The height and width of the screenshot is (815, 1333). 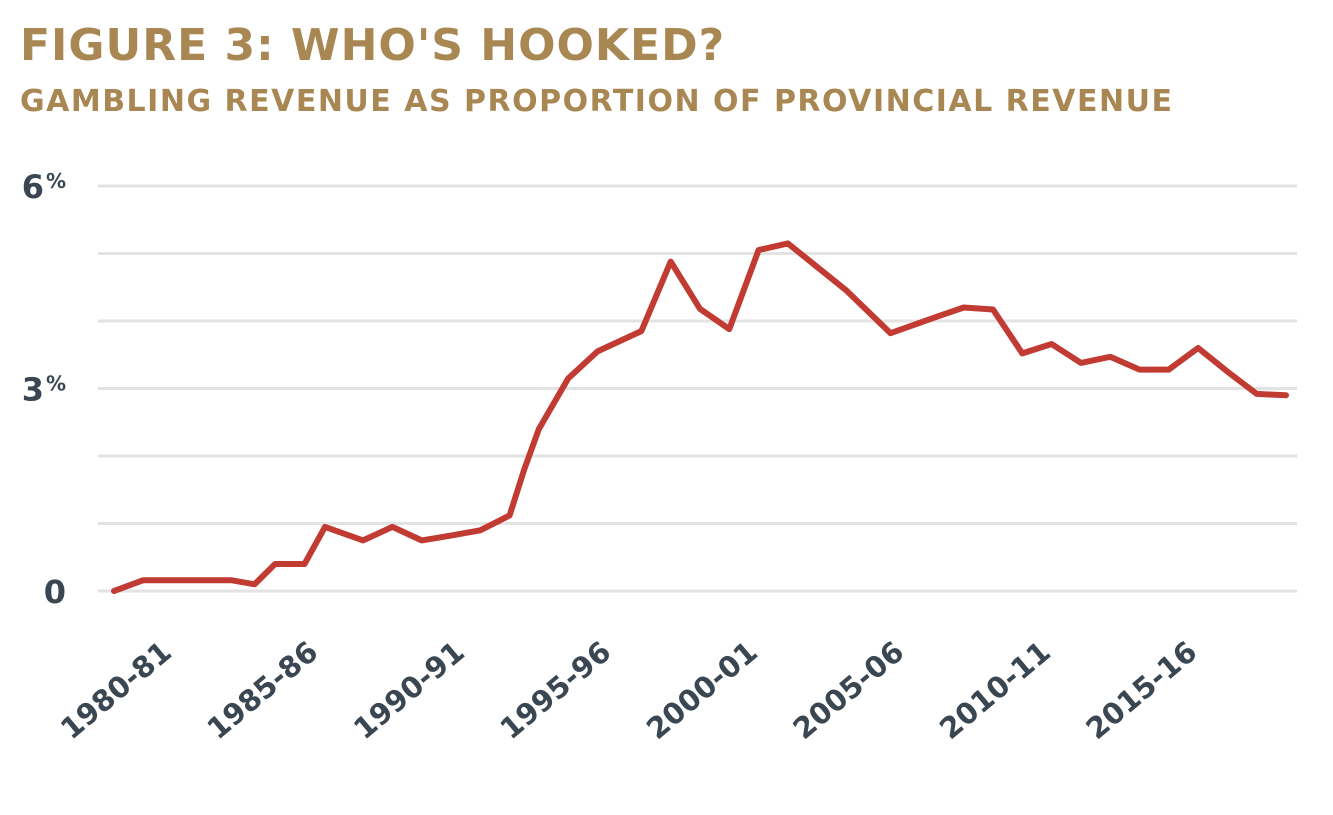 What do you see at coordinates (116, 690) in the screenshot?
I see `x-tick-label: 1980-81` at bounding box center [116, 690].